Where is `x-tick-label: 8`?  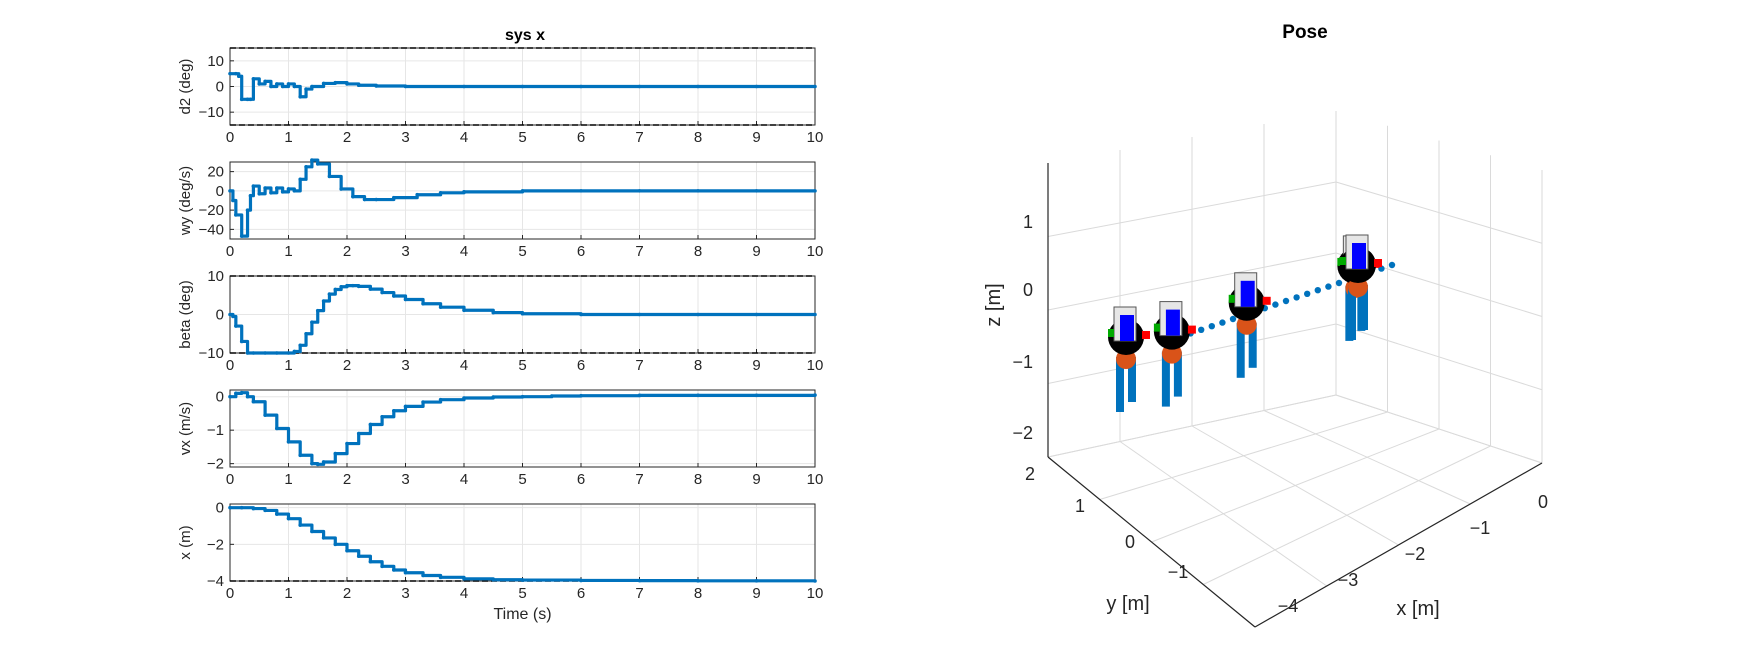 x-tick-label: 8 is located at coordinates (698, 137).